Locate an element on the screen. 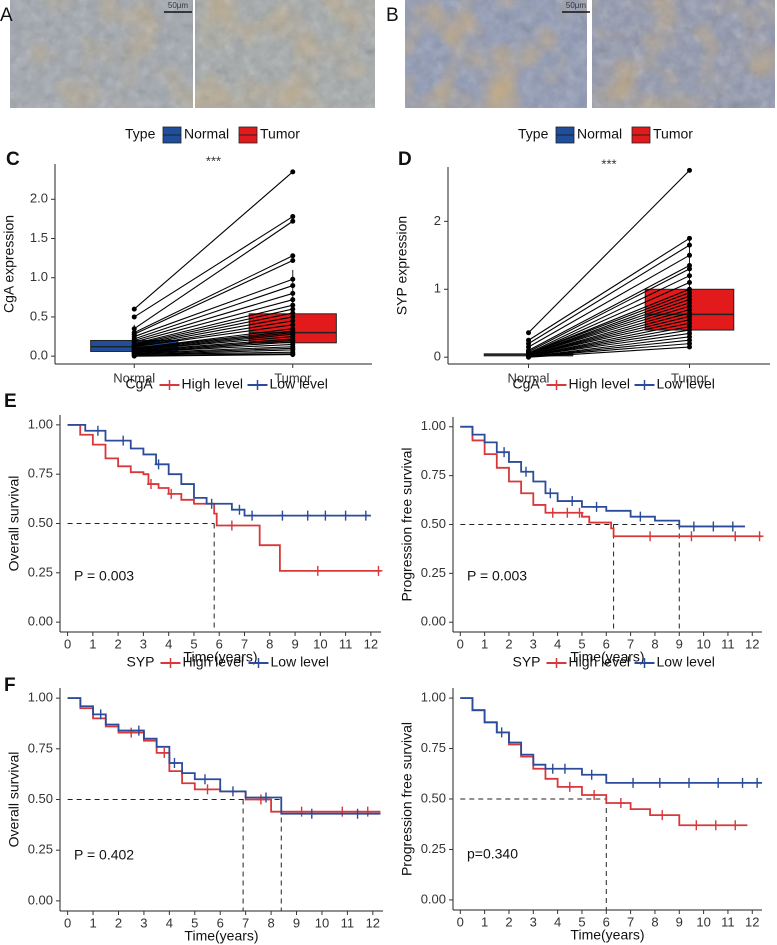  y-tick-label: 0.0 is located at coordinates (39, 355).